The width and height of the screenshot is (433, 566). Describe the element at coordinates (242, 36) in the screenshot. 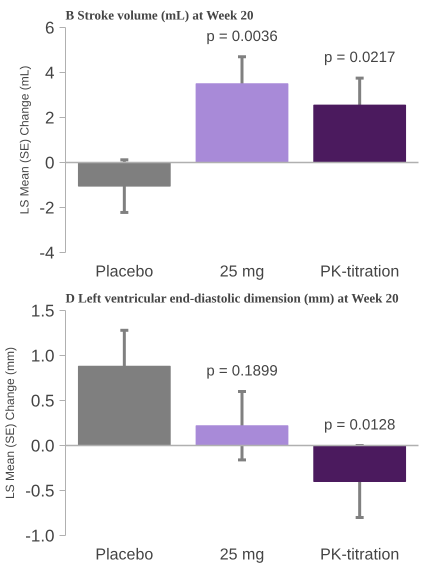

I see `annotation: p = 0.0036` at that location.